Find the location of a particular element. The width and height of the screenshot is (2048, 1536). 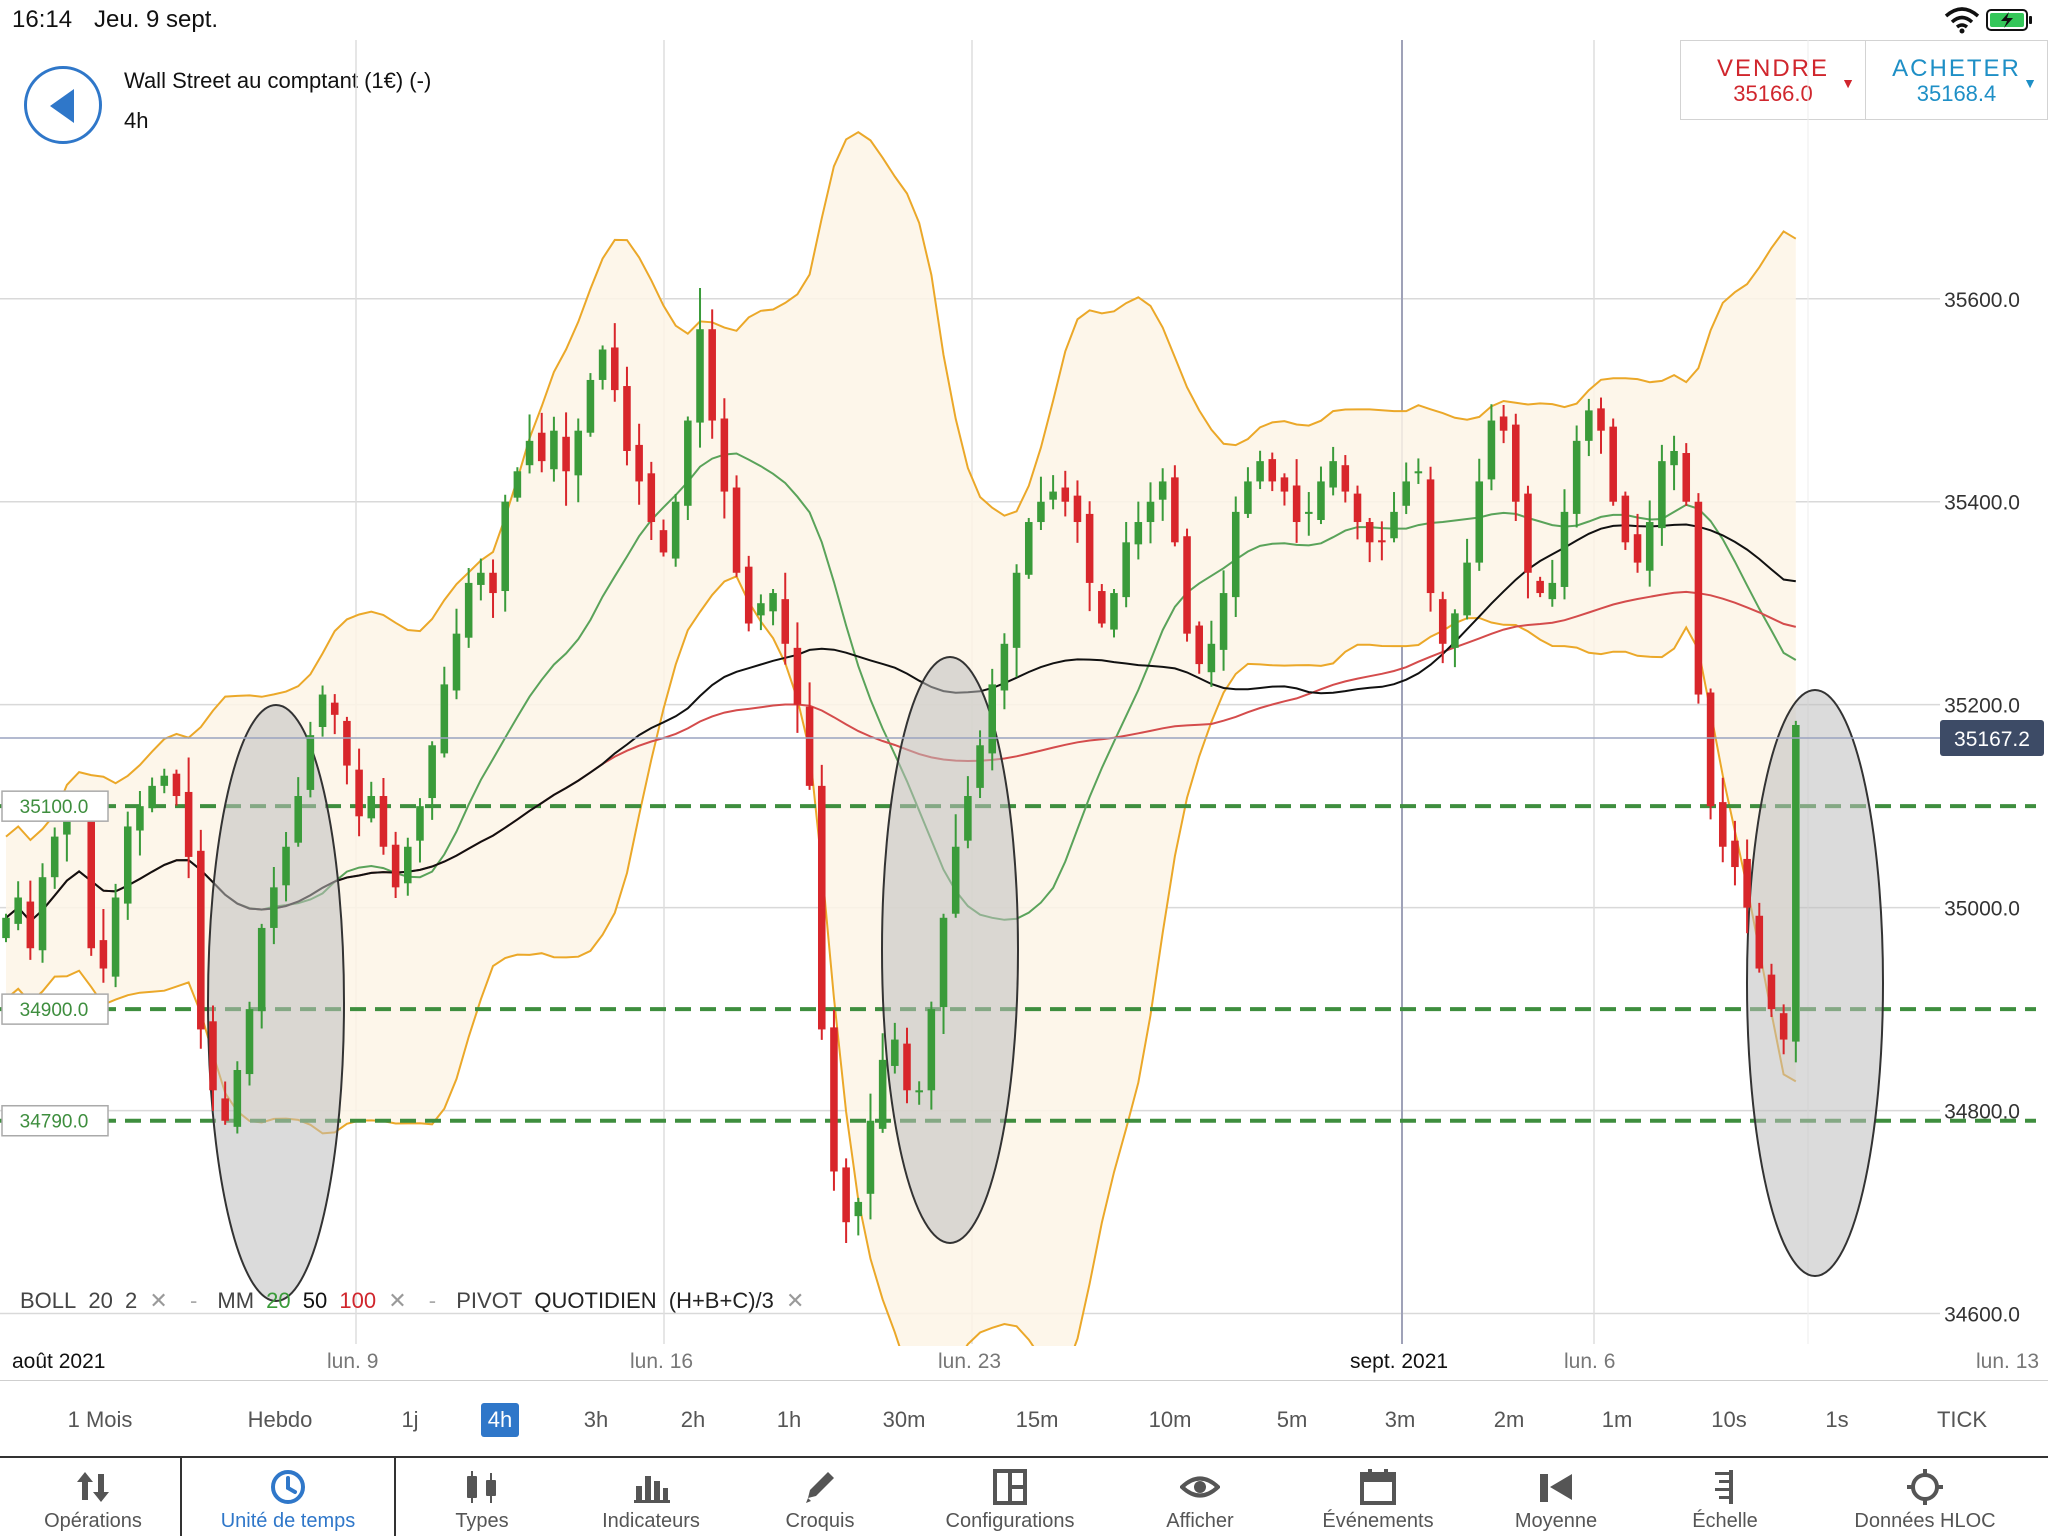

timeframe-1m: 1m is located at coordinates (1617, 1419).